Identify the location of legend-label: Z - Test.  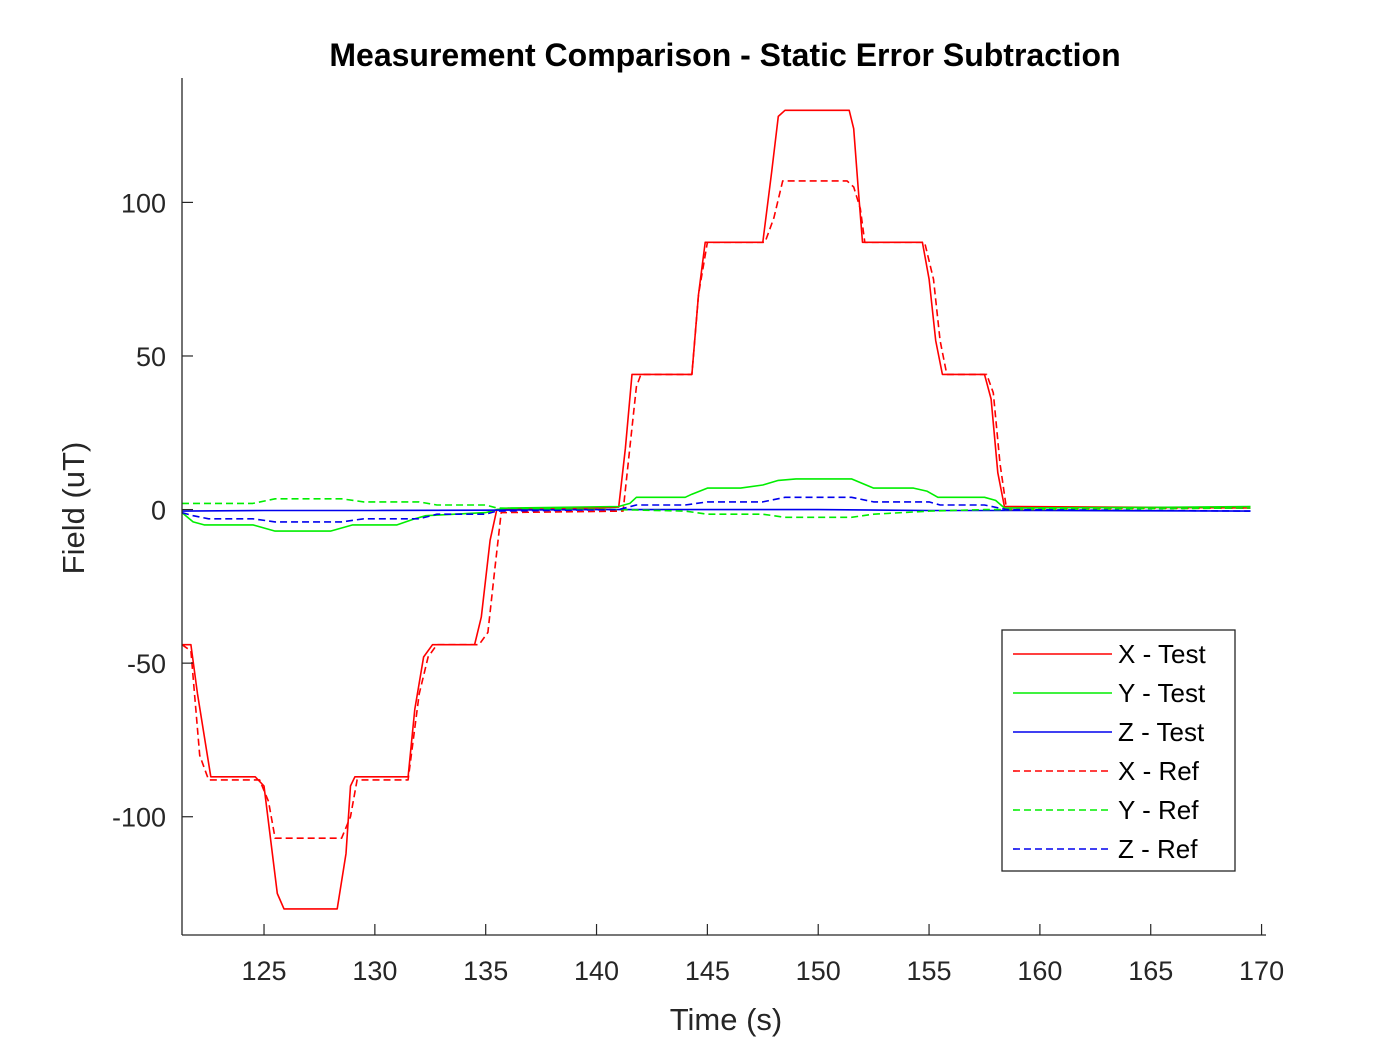
(1161, 732).